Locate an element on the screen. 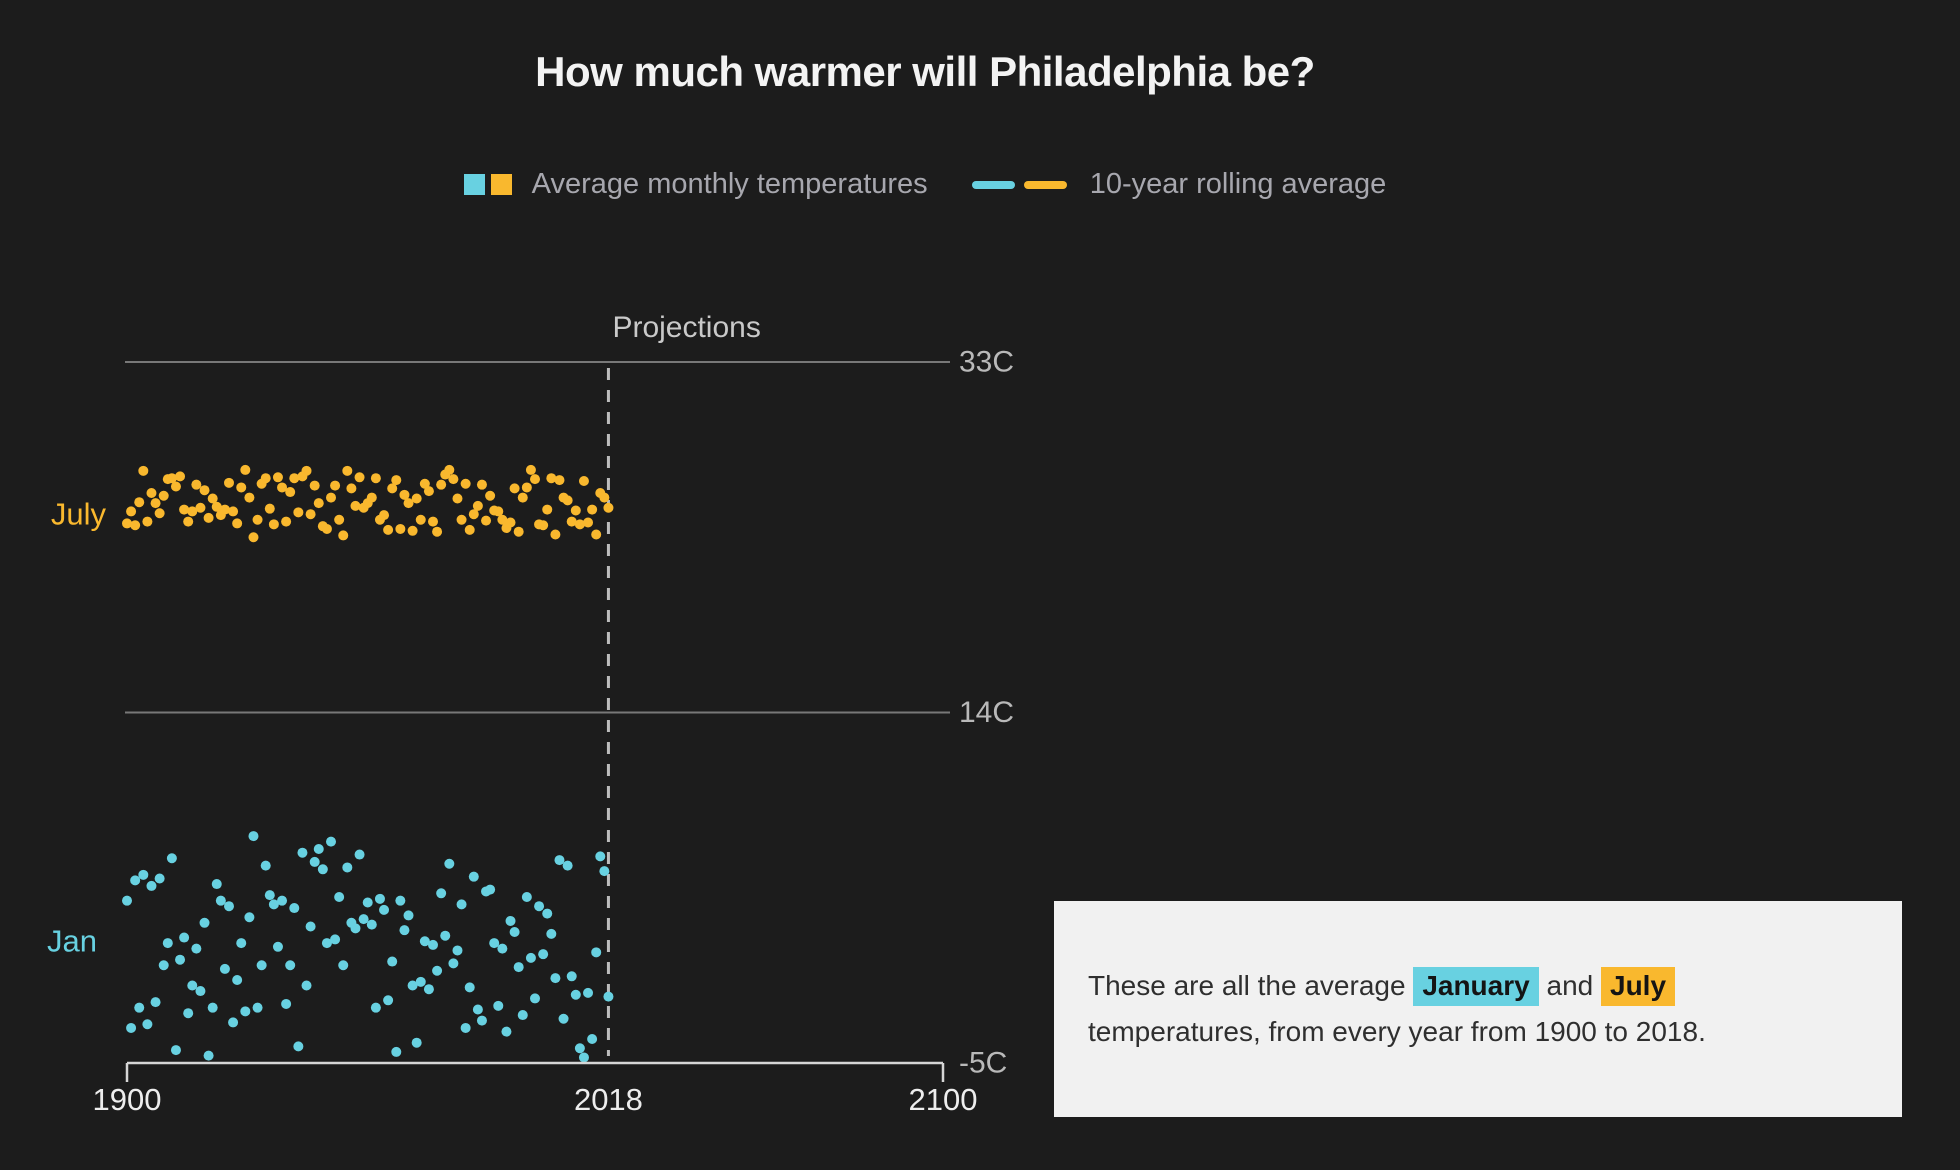 The width and height of the screenshot is (1960, 1170). legend-item-rolling-average: 10-year rolling average is located at coordinates (1178, 184).